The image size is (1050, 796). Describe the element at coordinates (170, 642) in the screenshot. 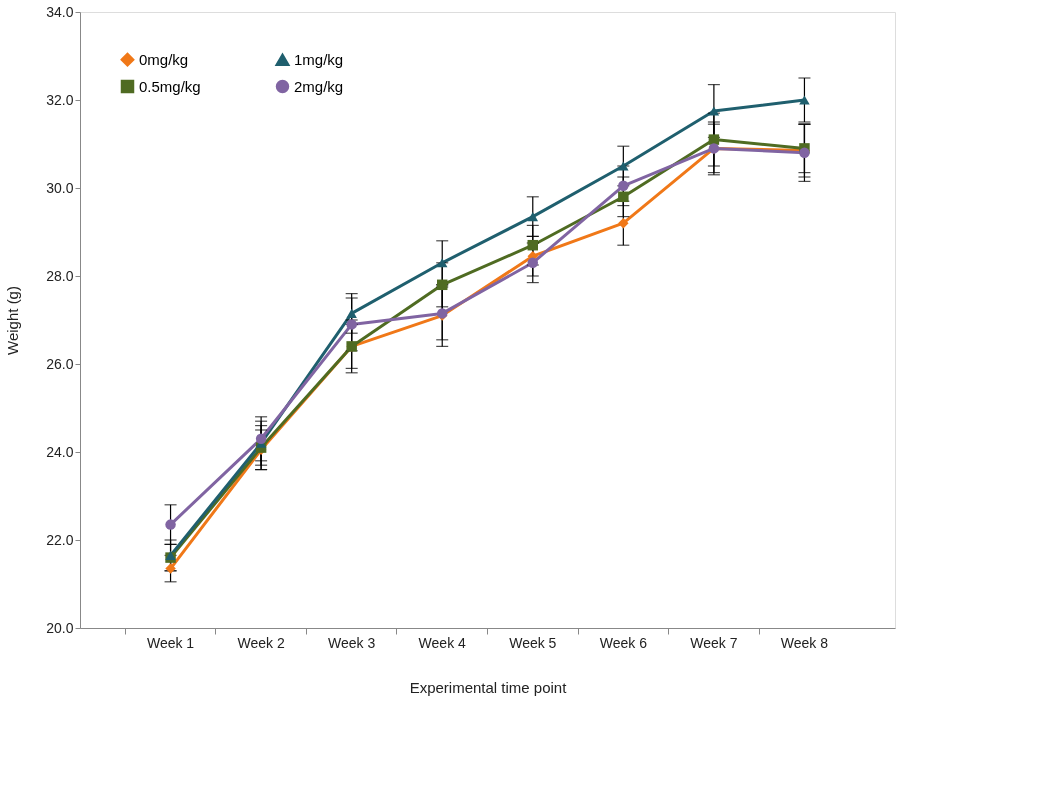

I see `x-tick-label: Week 1` at that location.